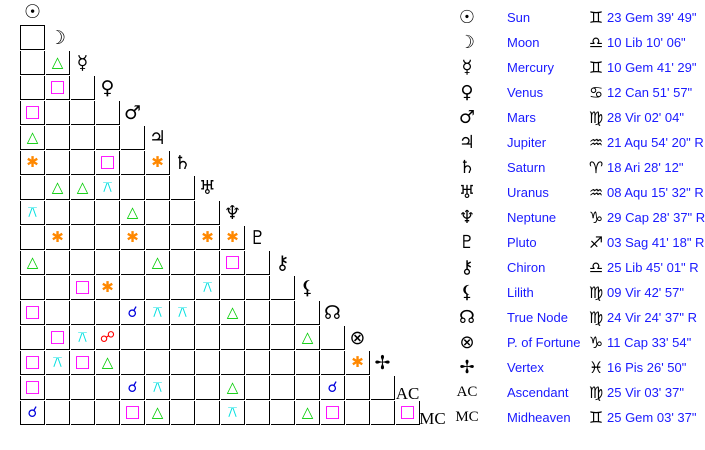 This screenshot has height=450, width=705. I want to click on aspect-cell-vertex-uranus, so click(208, 363).